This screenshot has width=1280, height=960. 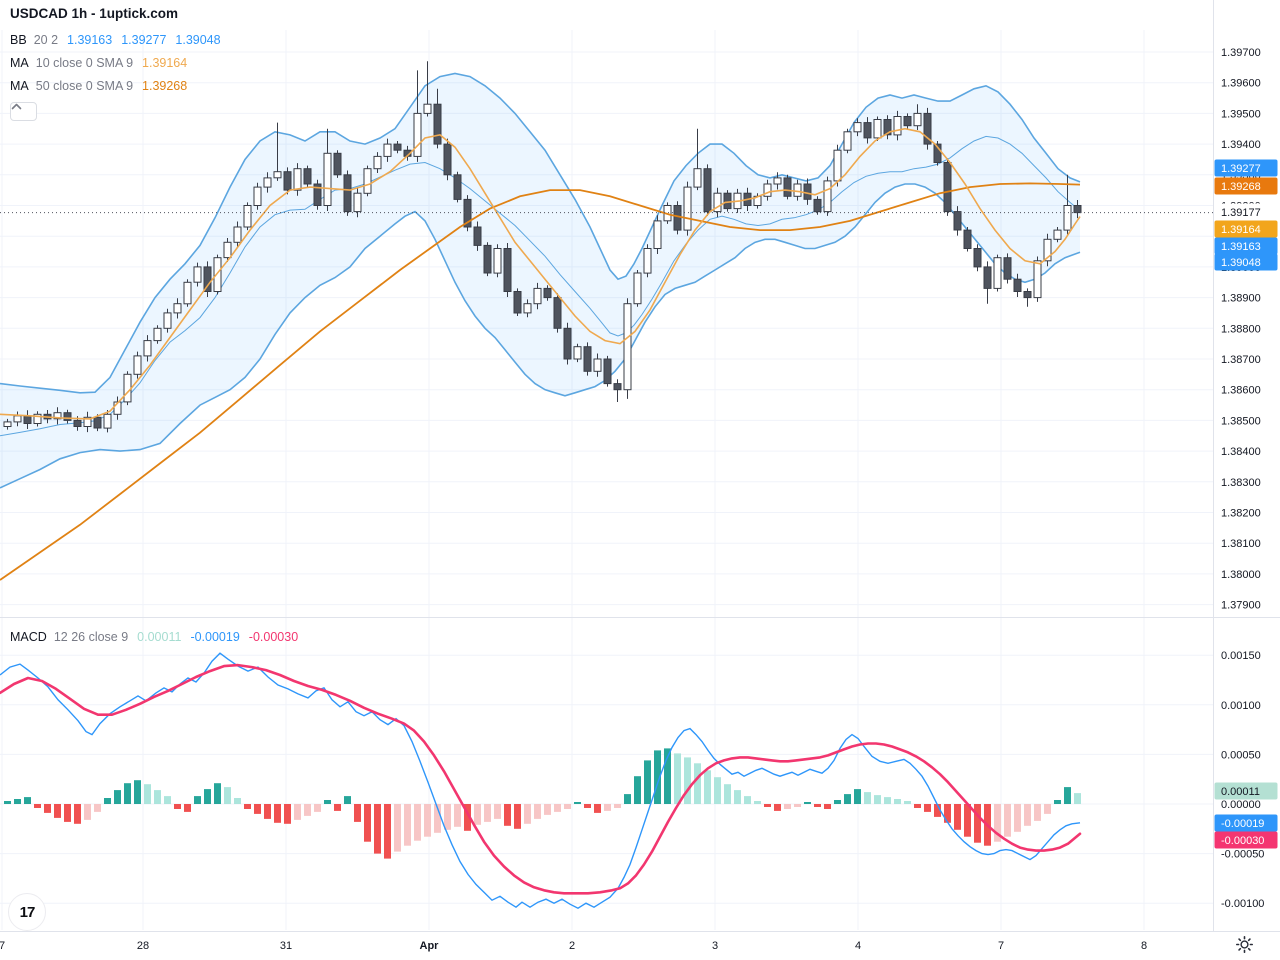 I want to click on macd-badge-text: -0.00030, so click(x=1242, y=841).